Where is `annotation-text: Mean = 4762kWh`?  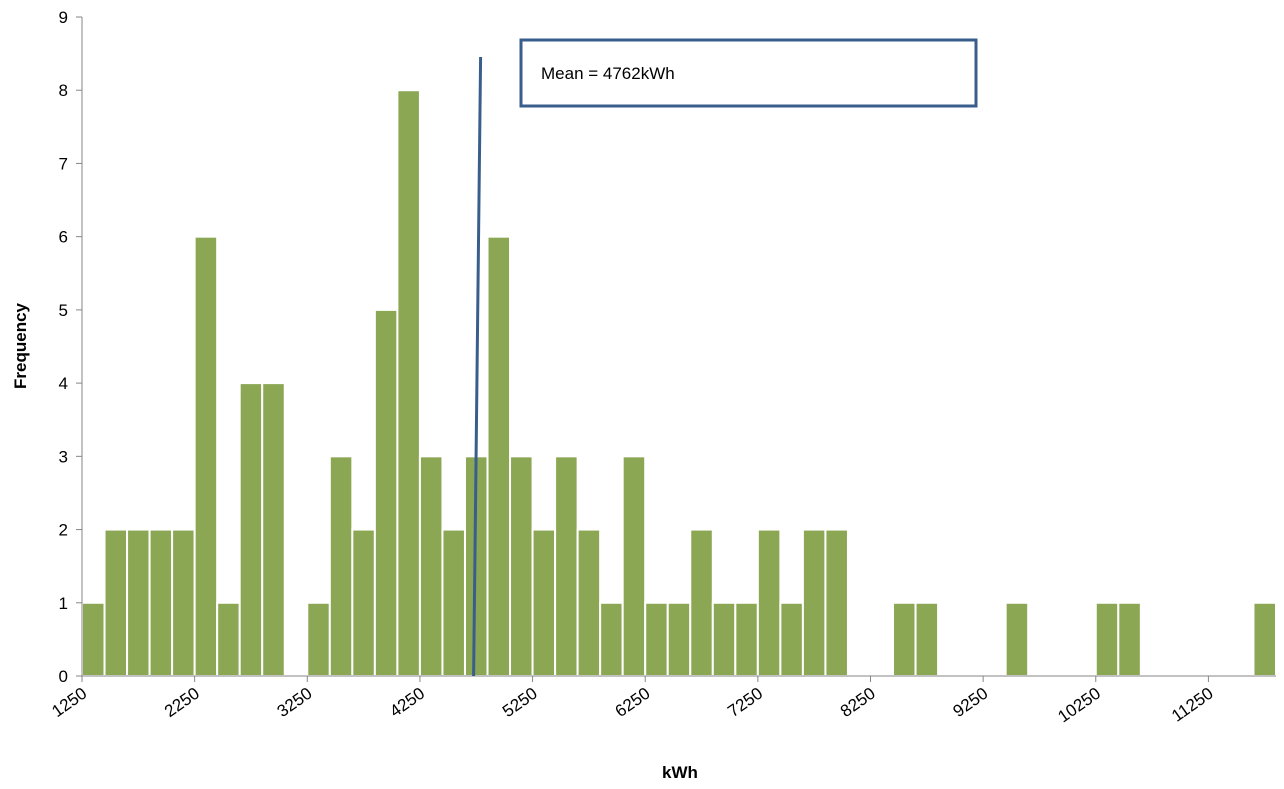
annotation-text: Mean = 4762kWh is located at coordinates (608, 73).